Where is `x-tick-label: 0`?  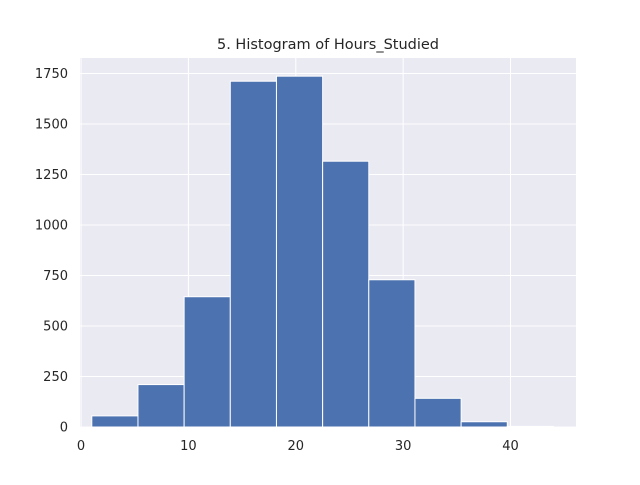 x-tick-label: 0 is located at coordinates (81, 446).